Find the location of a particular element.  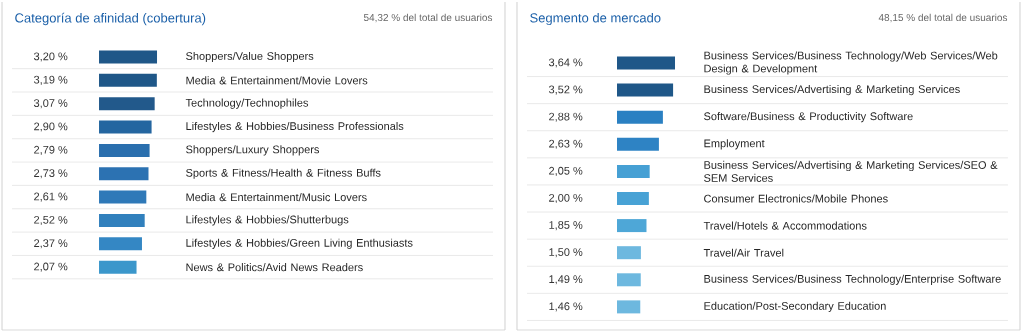

y-tick-label: Employment is located at coordinates (734, 144).